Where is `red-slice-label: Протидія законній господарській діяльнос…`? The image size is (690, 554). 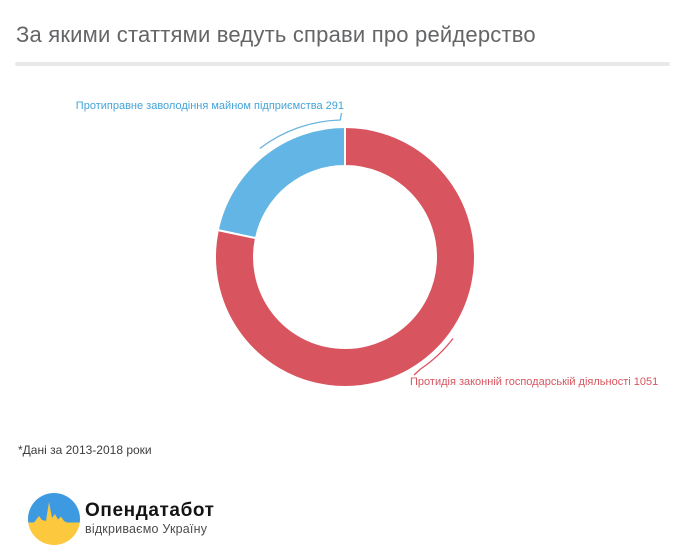
red-slice-label: Протидія законній господарській діяльнос… is located at coordinates (534, 382).